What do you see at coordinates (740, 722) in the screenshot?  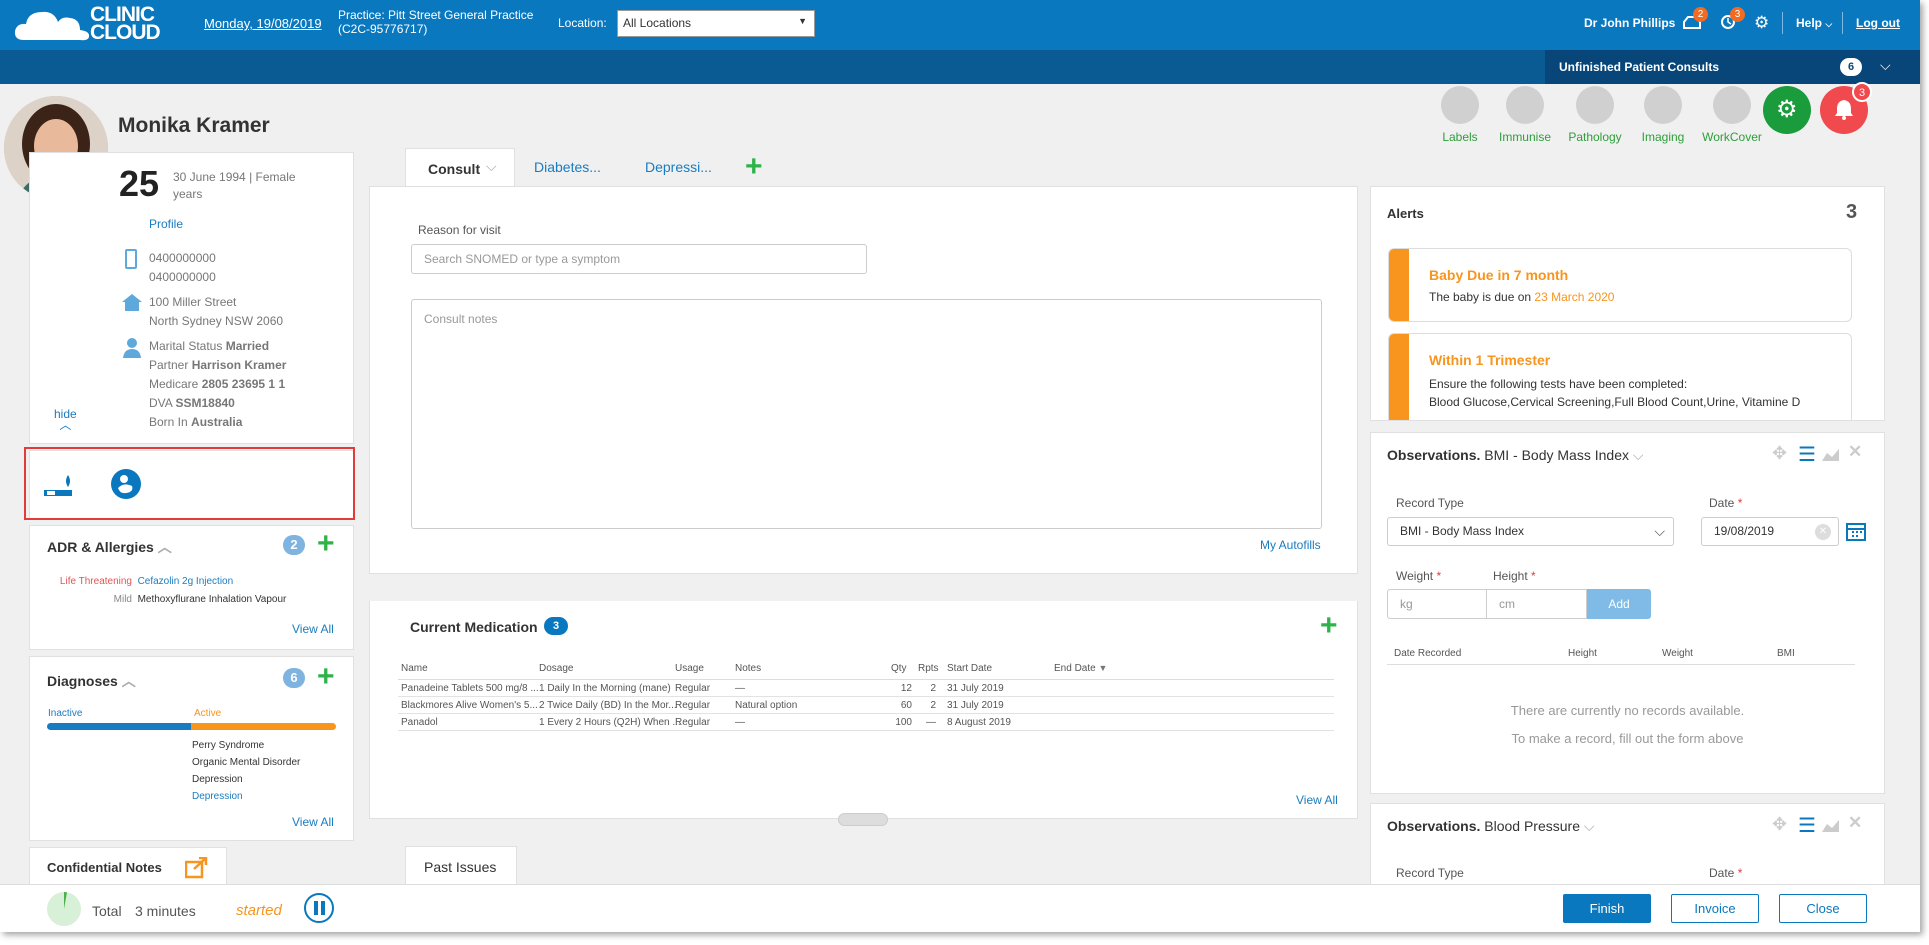 I see `medication-cell: —` at bounding box center [740, 722].